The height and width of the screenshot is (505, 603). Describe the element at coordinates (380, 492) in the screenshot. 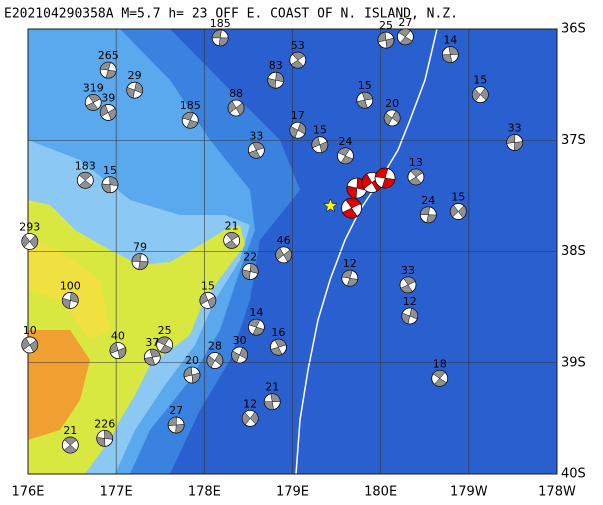

I see `x-tick-label: 180E` at that location.